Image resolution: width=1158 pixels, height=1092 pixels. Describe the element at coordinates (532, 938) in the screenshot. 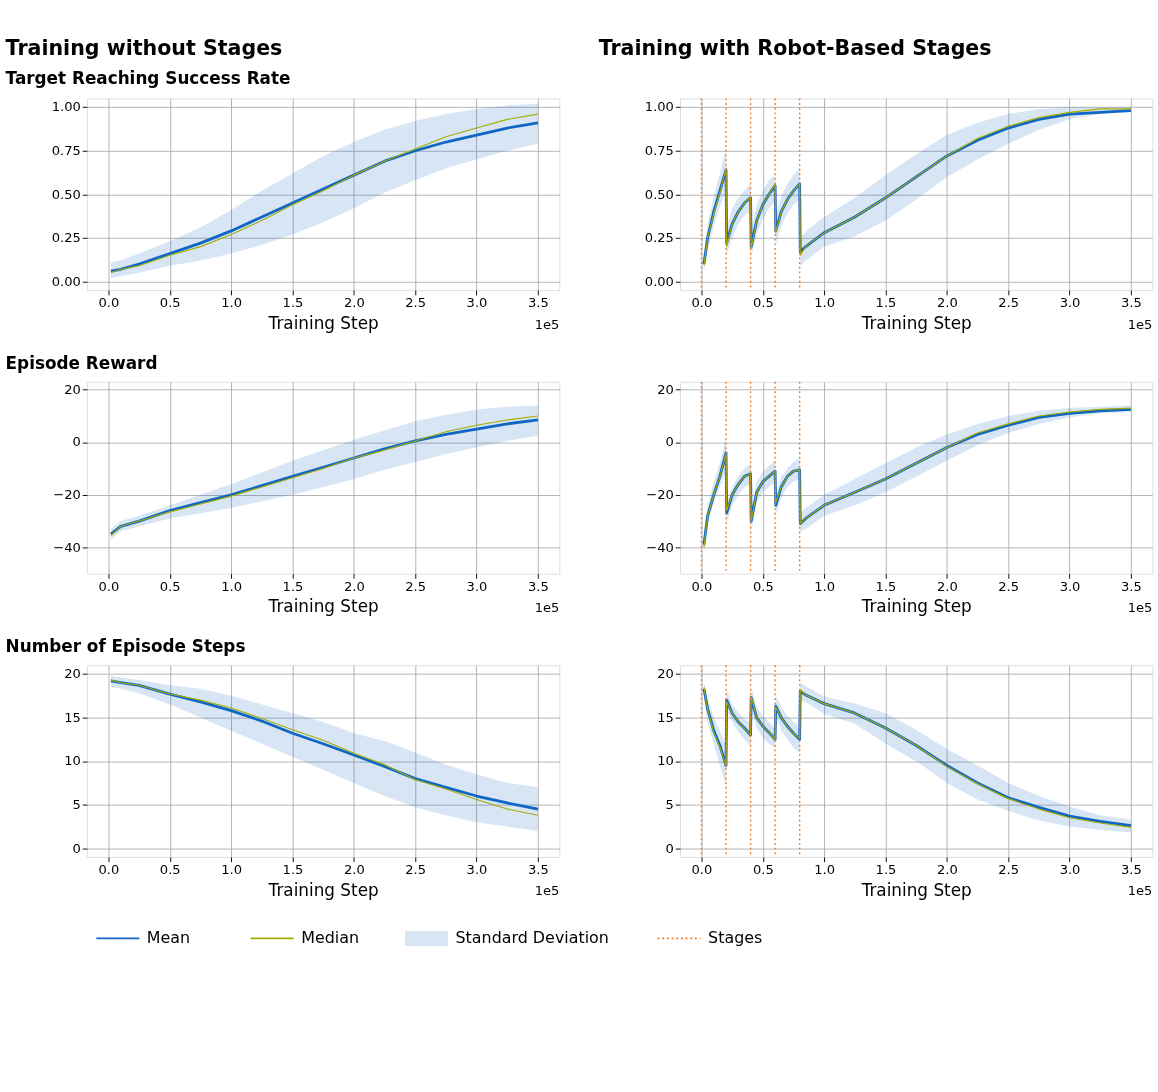

I see `text: Standard Deviation` at that location.